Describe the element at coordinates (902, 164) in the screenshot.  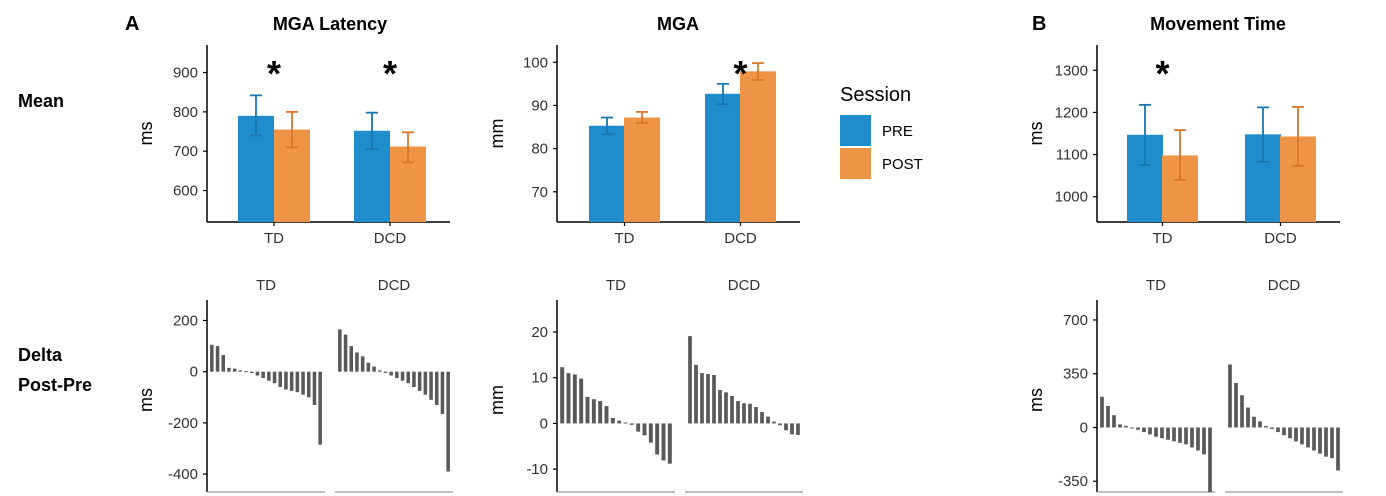
I see `legend-label-post: POST` at that location.